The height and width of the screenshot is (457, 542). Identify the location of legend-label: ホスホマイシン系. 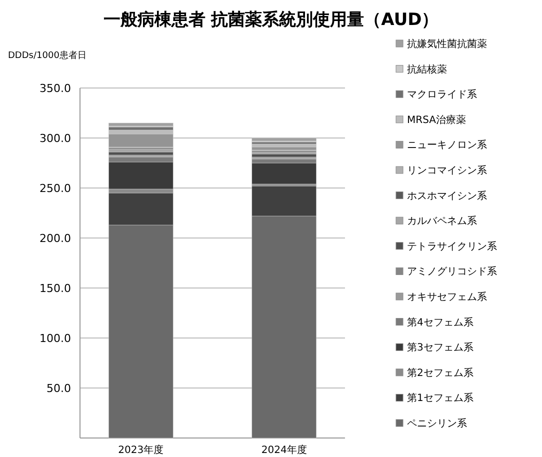
(447, 196).